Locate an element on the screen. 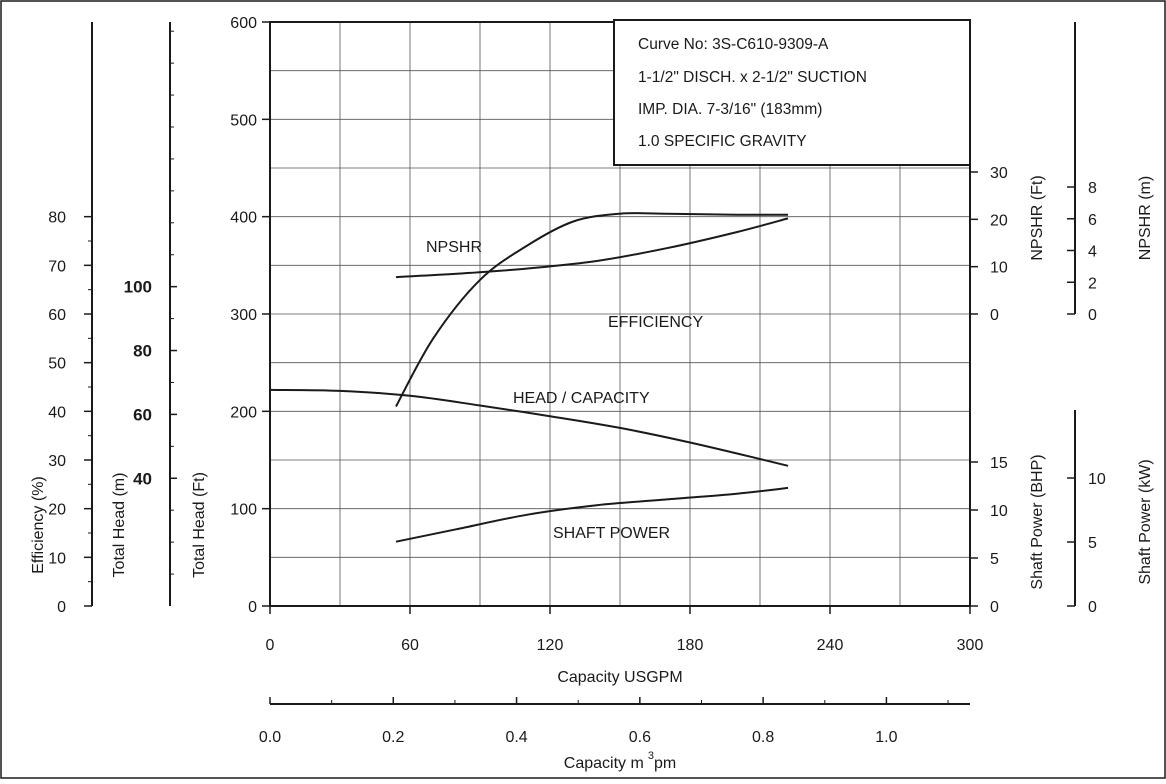 The width and height of the screenshot is (1166, 784). curve-label-efficiency: EFFICIENCY is located at coordinates (655, 322).